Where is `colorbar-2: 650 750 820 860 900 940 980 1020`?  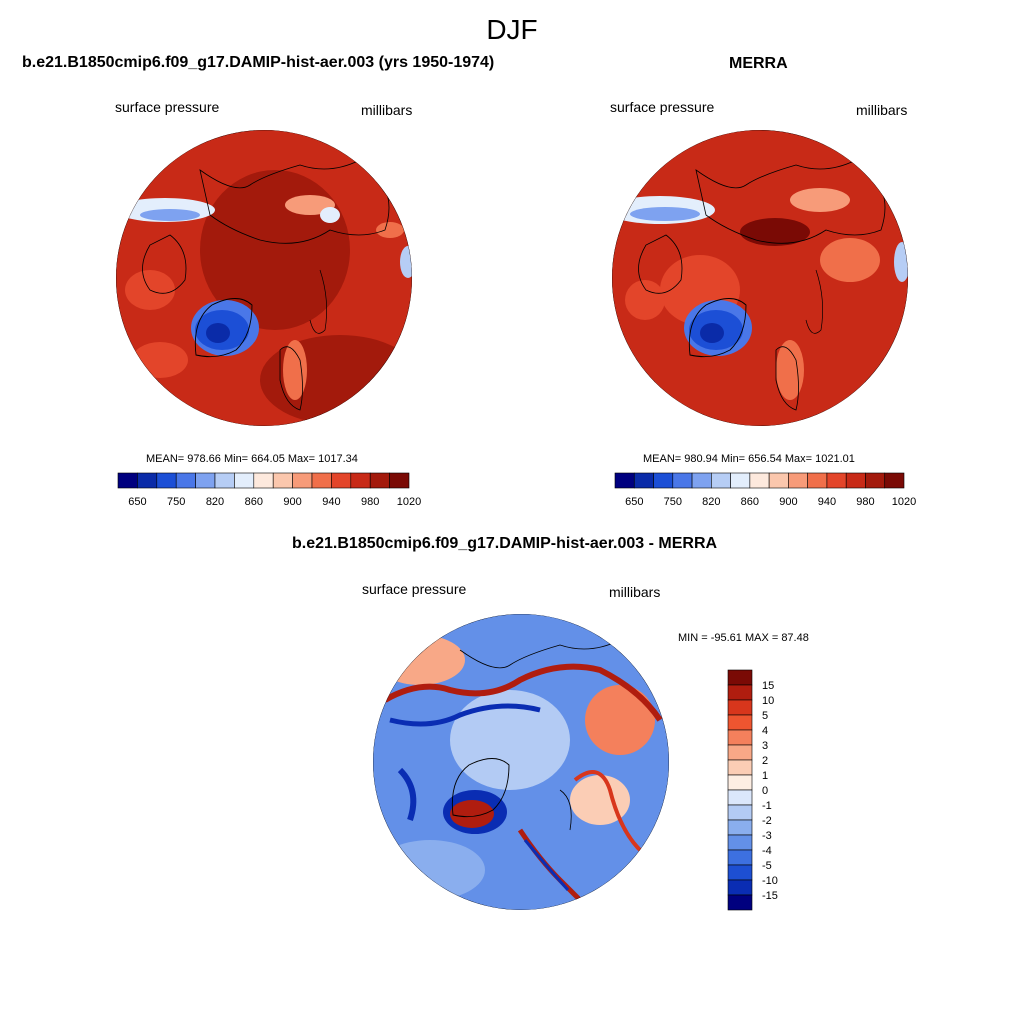
colorbar-2: 650 750 820 860 900 940 980 1020 is located at coordinates (765, 490).